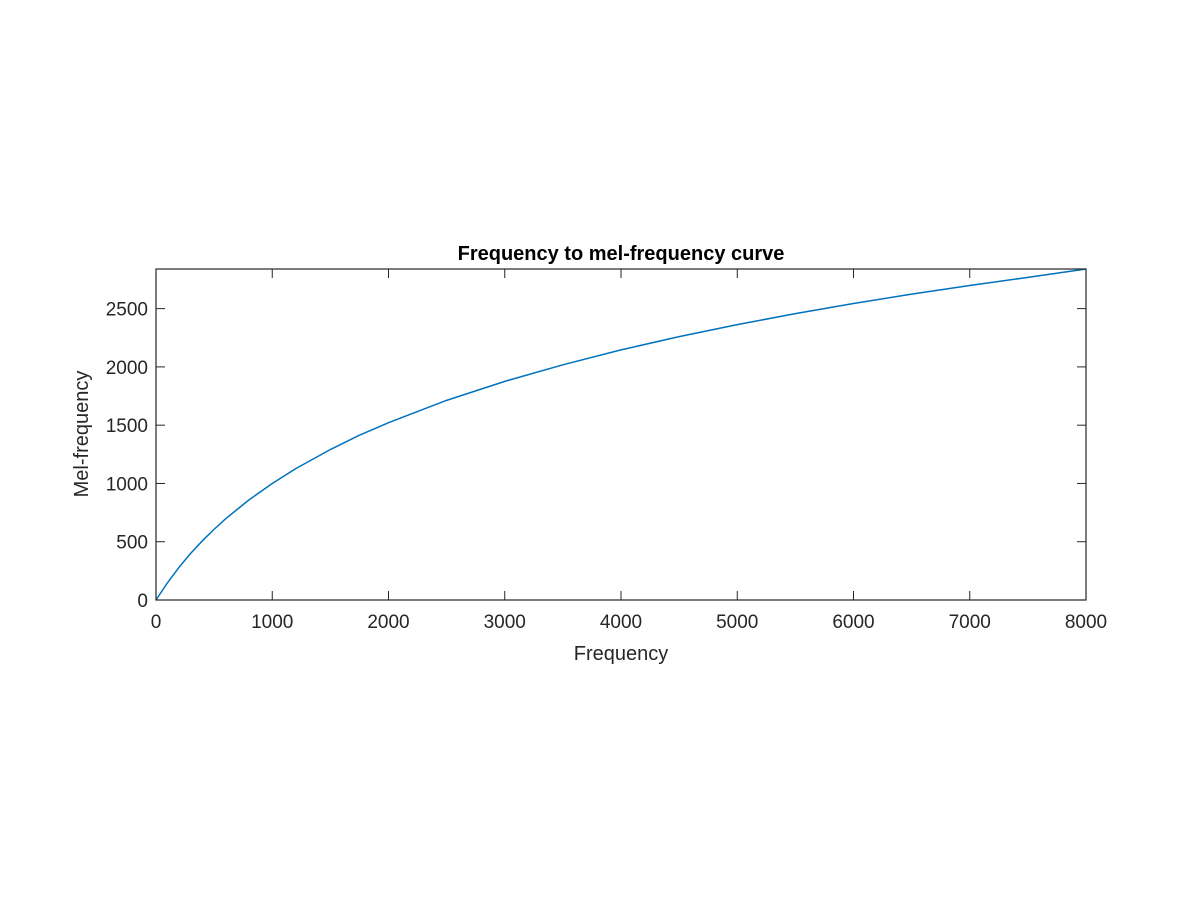  Describe the element at coordinates (621, 654) in the screenshot. I see `x-axis-label: Frequency` at that location.